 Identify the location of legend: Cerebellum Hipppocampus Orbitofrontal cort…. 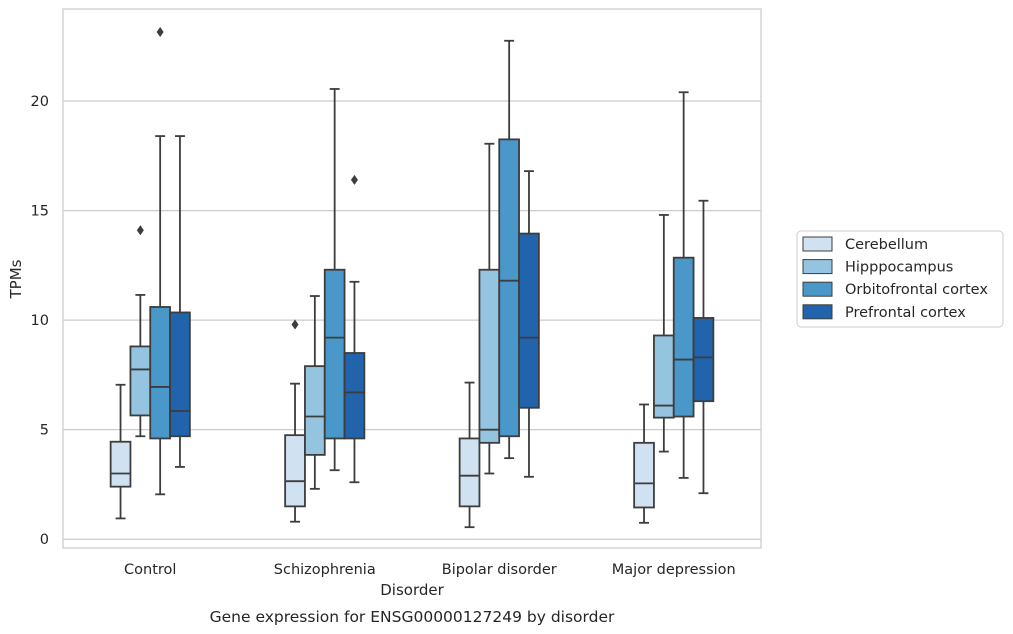
(900, 279).